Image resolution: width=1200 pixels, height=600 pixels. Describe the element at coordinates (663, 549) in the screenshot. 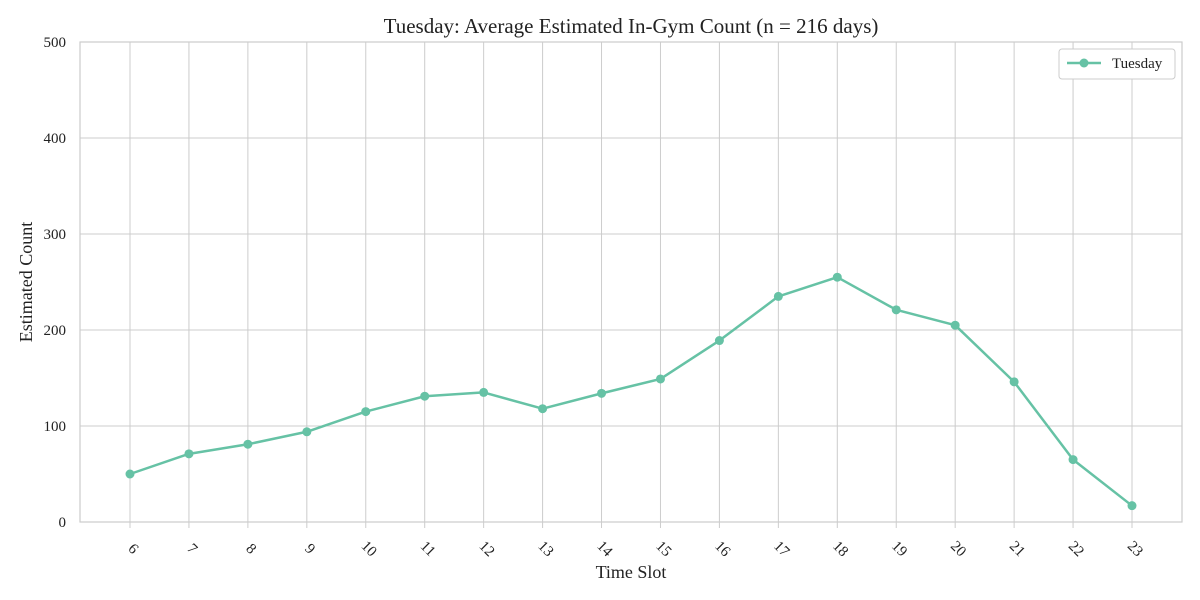

I see `x-tick-label: 15` at that location.